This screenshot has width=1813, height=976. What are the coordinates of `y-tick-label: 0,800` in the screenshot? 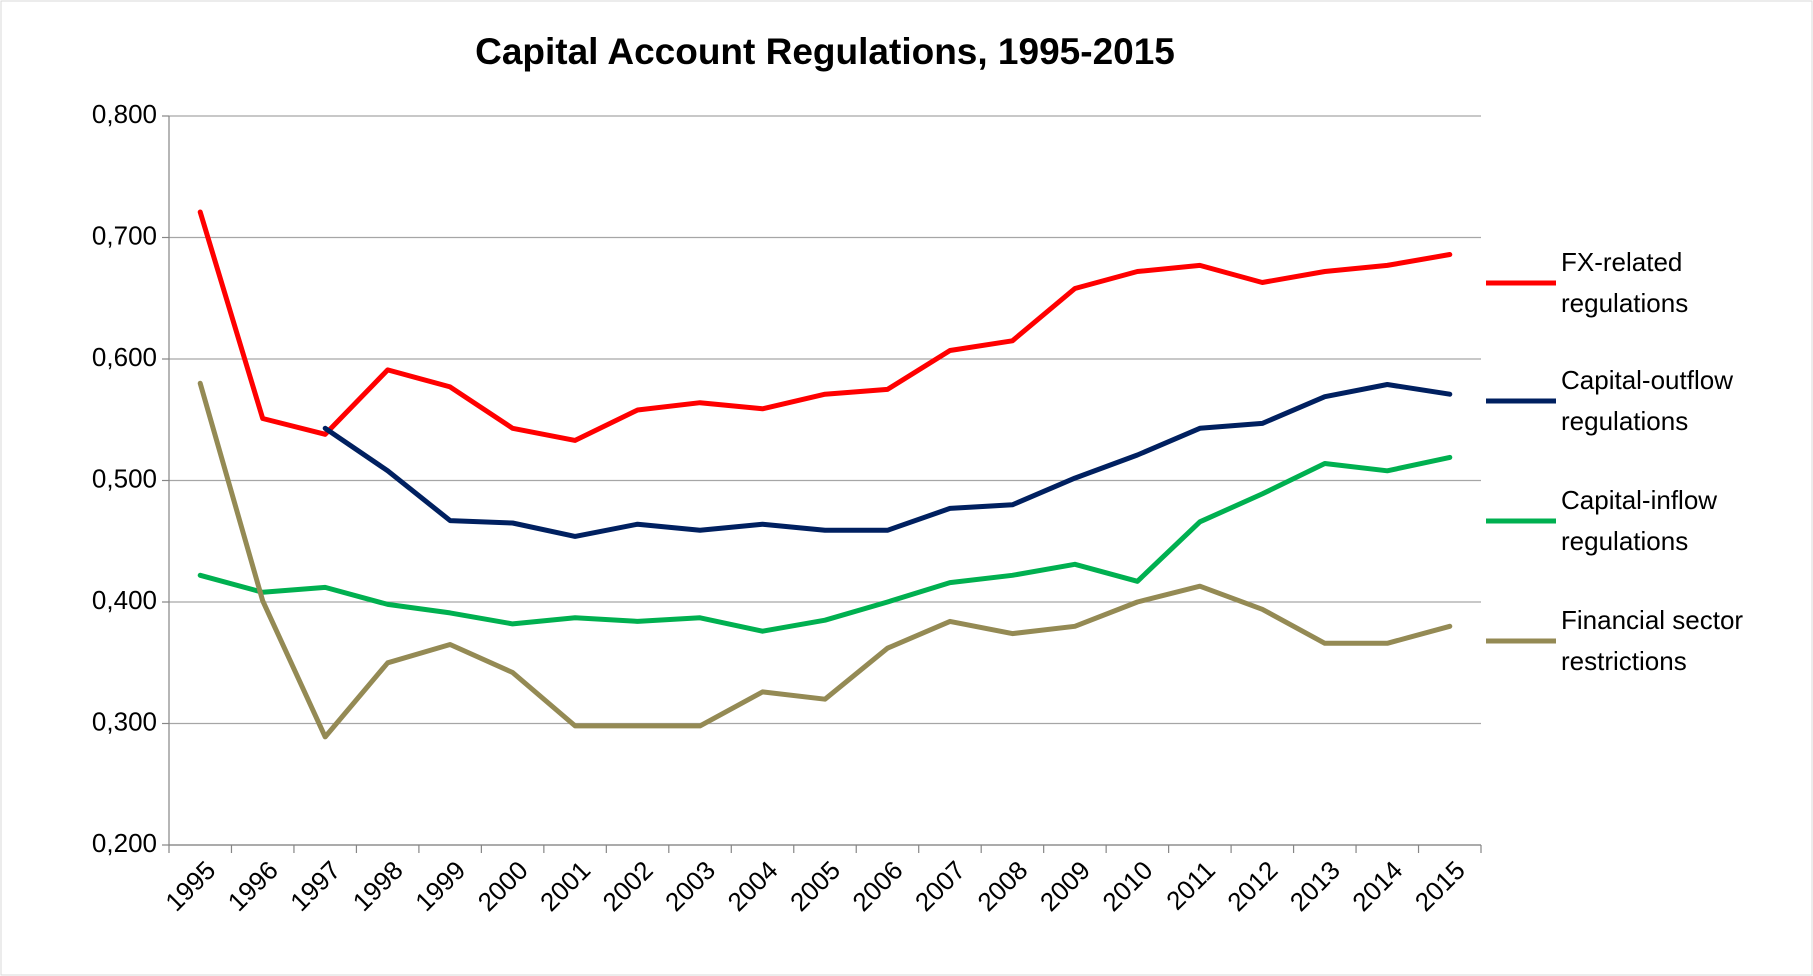 It's located at (124, 114).